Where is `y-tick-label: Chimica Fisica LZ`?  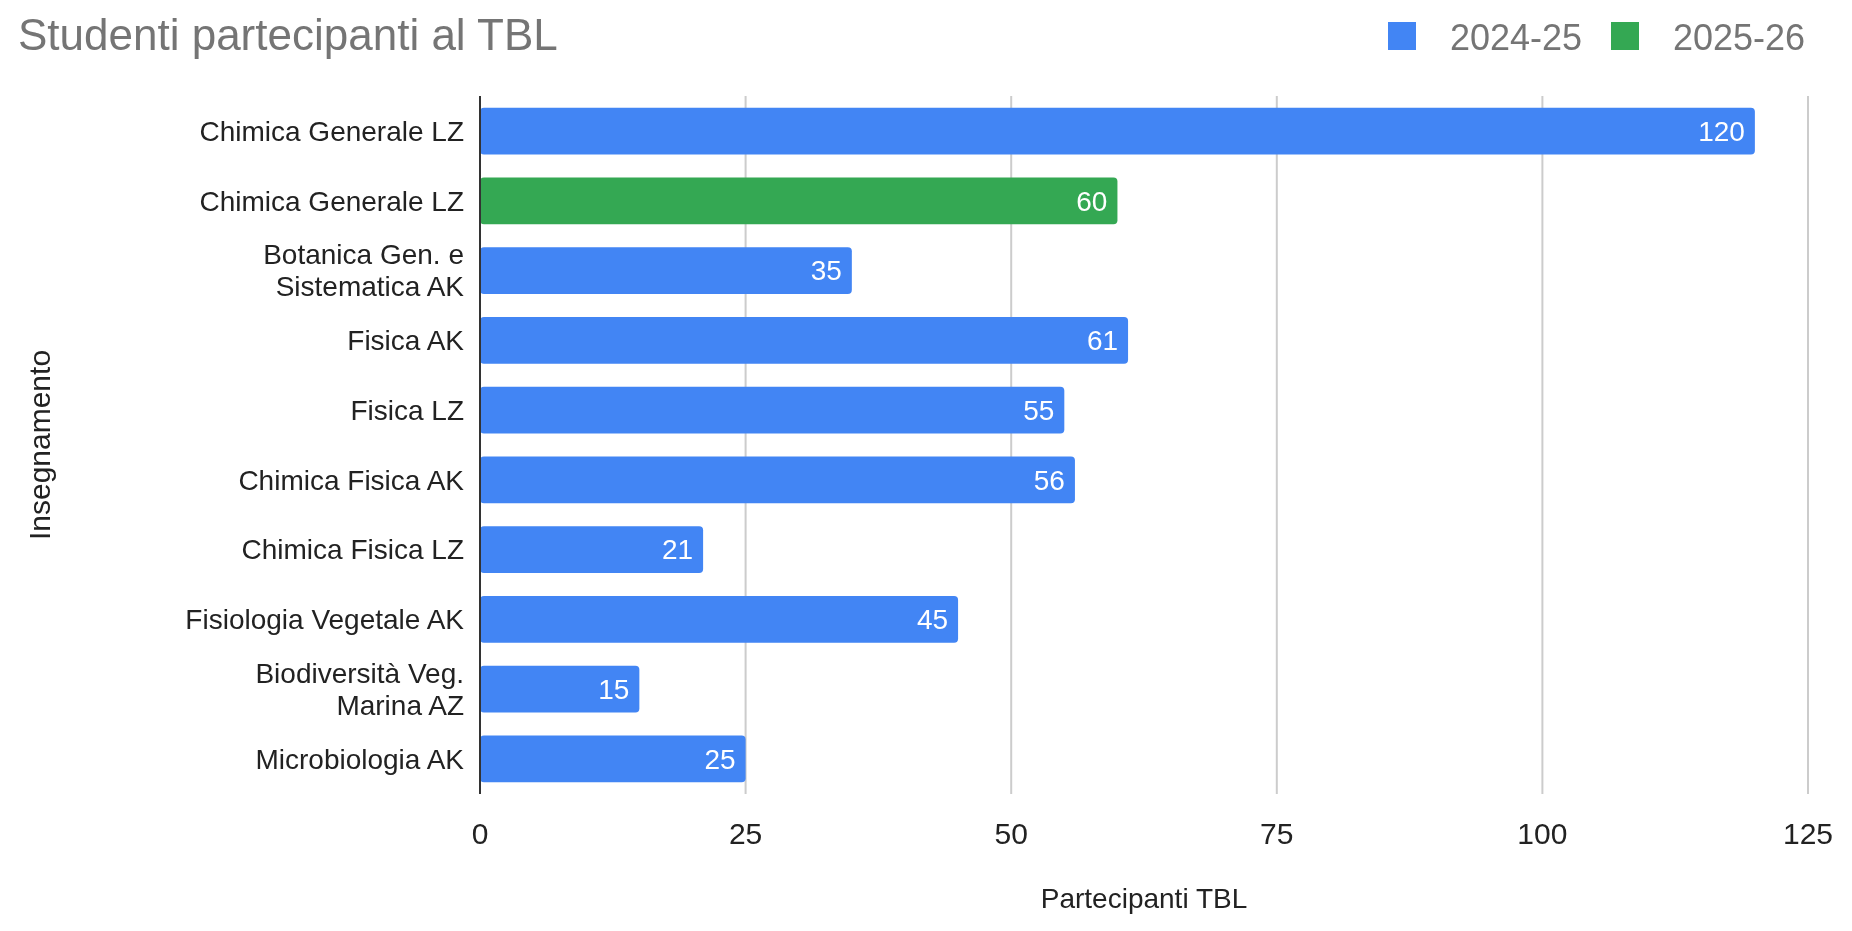 y-tick-label: Chimica Fisica LZ is located at coordinates (352, 550).